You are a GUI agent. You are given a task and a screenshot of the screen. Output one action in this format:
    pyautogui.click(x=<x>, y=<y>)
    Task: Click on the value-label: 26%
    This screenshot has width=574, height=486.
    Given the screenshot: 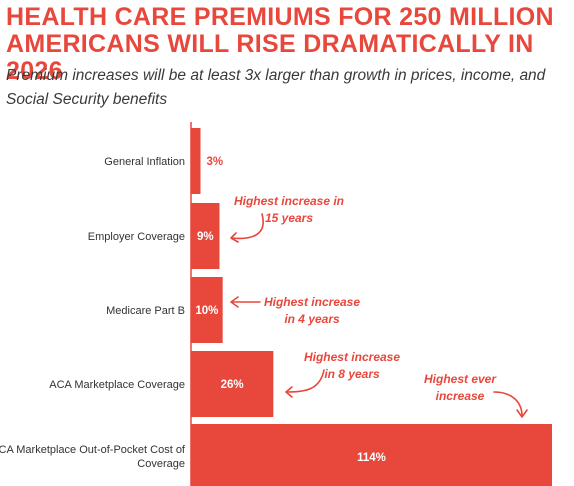 What is the action you would take?
    pyautogui.click(x=232, y=385)
    